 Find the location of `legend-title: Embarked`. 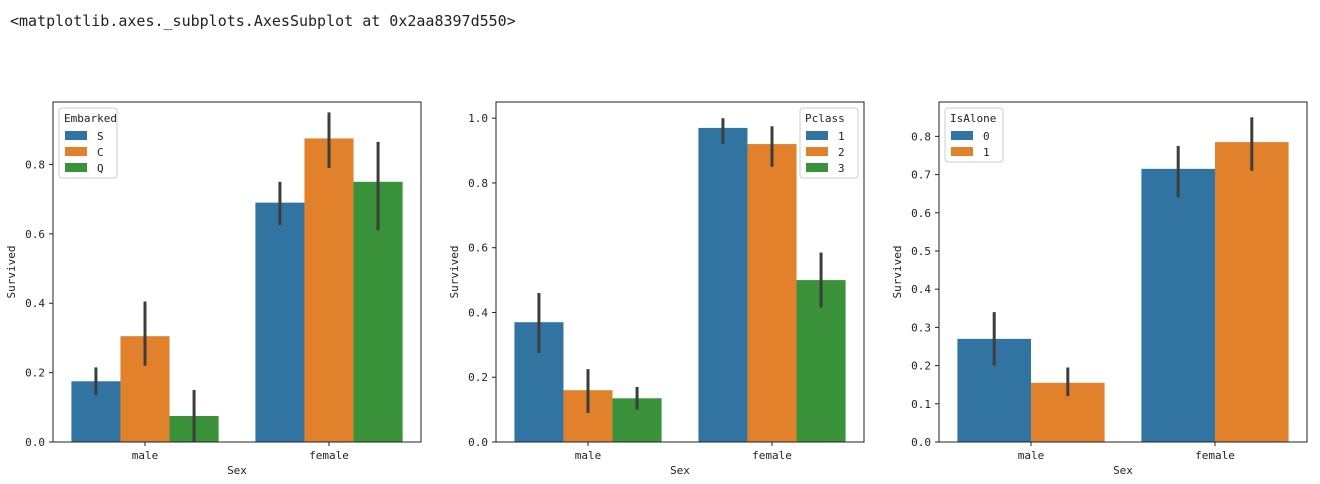

legend-title: Embarked is located at coordinates (90, 118).